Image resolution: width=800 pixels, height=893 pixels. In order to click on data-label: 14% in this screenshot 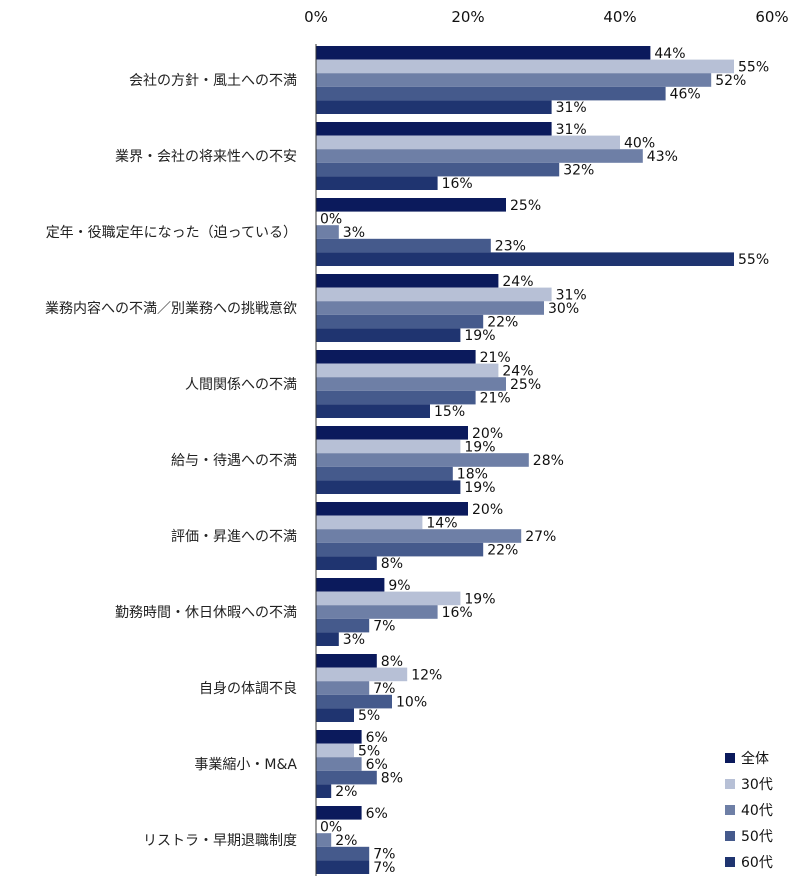, I will do `click(441, 523)`.